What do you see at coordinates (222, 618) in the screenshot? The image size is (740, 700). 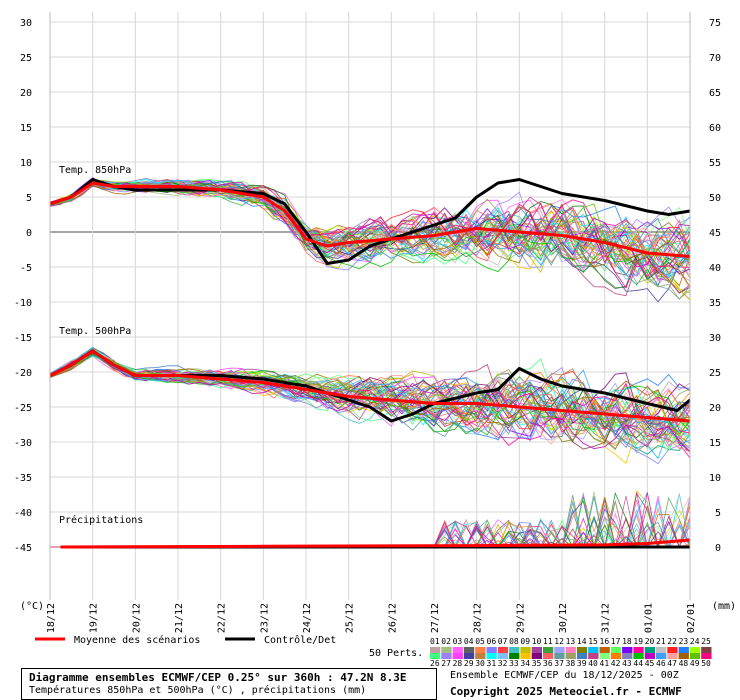 I see `date-tick-label: 22/12` at bounding box center [222, 618].